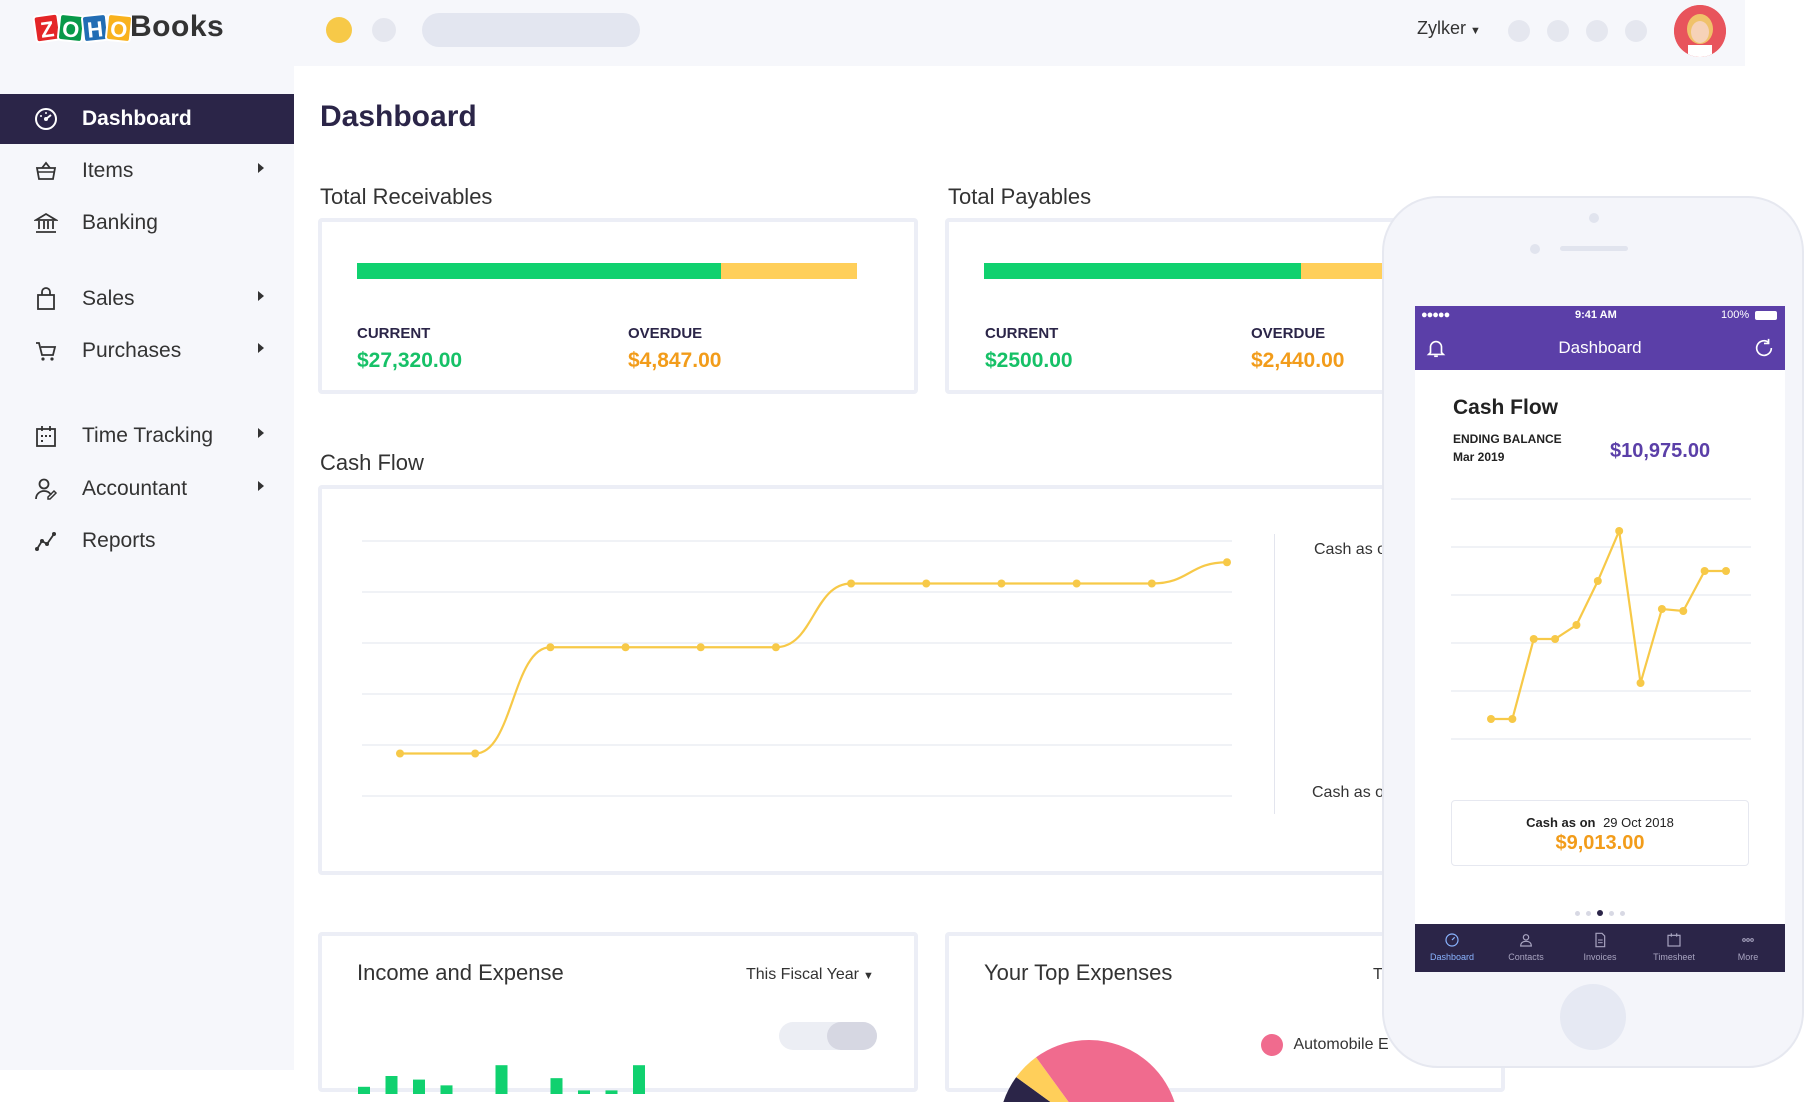 The image size is (1811, 1102). I want to click on sidebar-item-purchases: Purchases, so click(147, 351).